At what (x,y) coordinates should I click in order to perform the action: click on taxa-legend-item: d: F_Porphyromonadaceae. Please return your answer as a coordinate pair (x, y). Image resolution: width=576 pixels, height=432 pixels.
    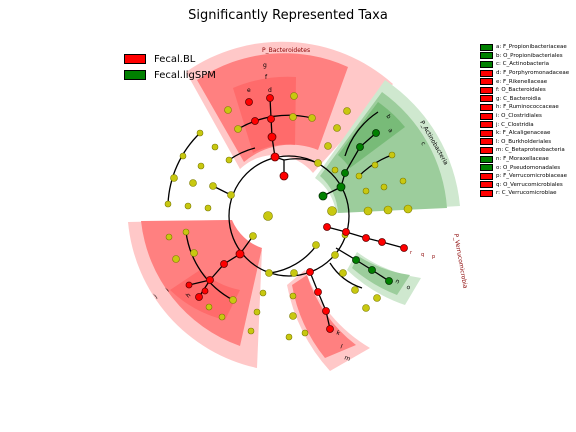
    Looking at the image, I should click on (524, 73).